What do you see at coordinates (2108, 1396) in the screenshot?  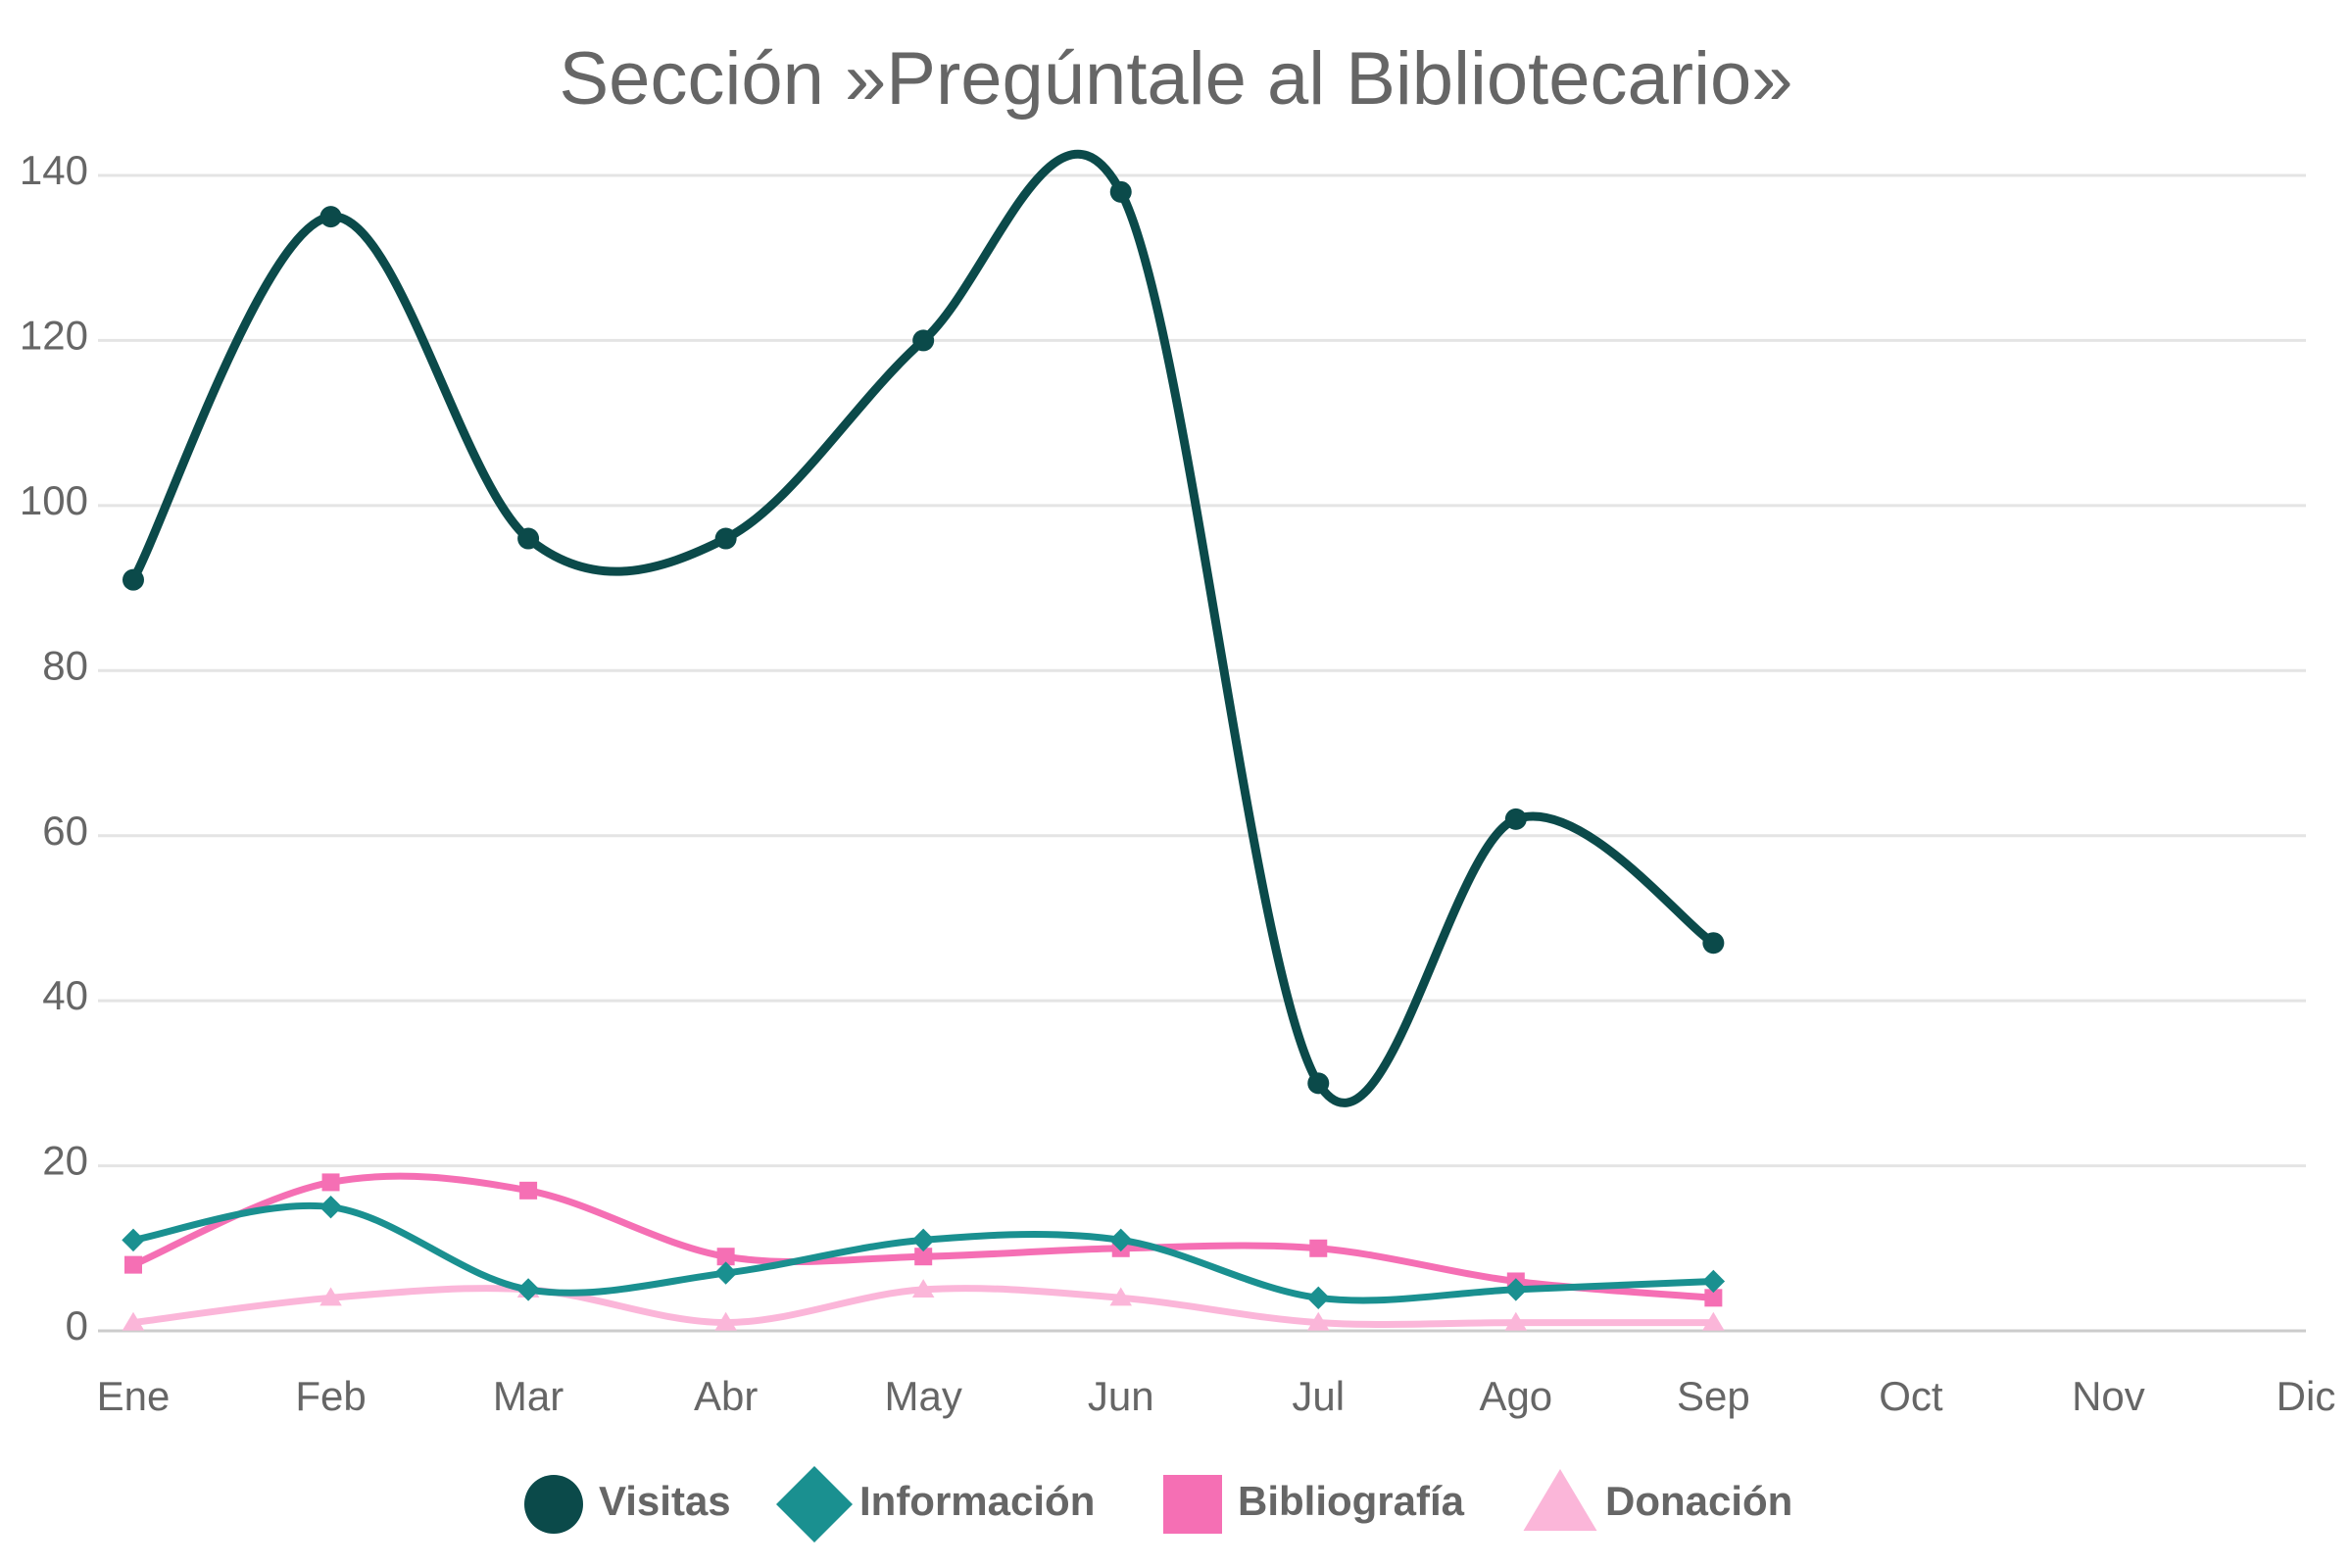 I see `x-tick-label: Nov` at bounding box center [2108, 1396].